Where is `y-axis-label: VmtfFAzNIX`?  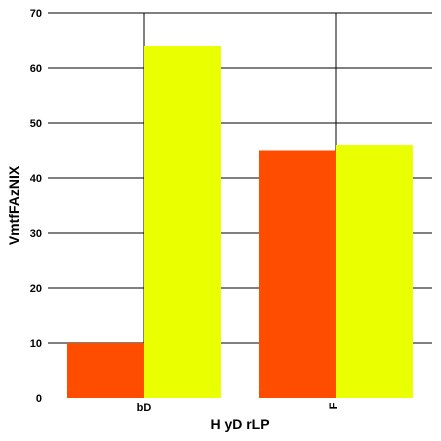 y-axis-label: VmtfFAzNIX is located at coordinates (14, 205).